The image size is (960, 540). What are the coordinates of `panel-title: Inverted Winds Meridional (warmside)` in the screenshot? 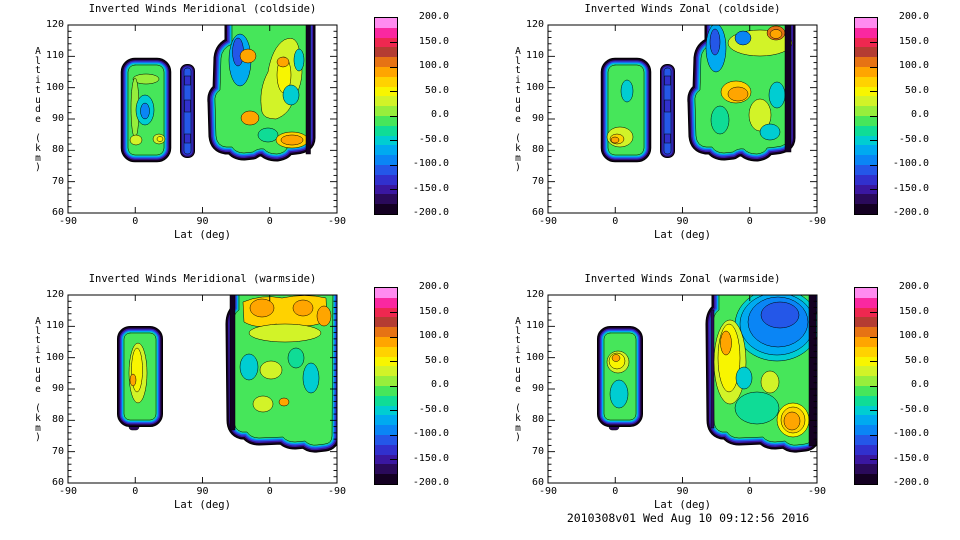 It's located at (202, 279).